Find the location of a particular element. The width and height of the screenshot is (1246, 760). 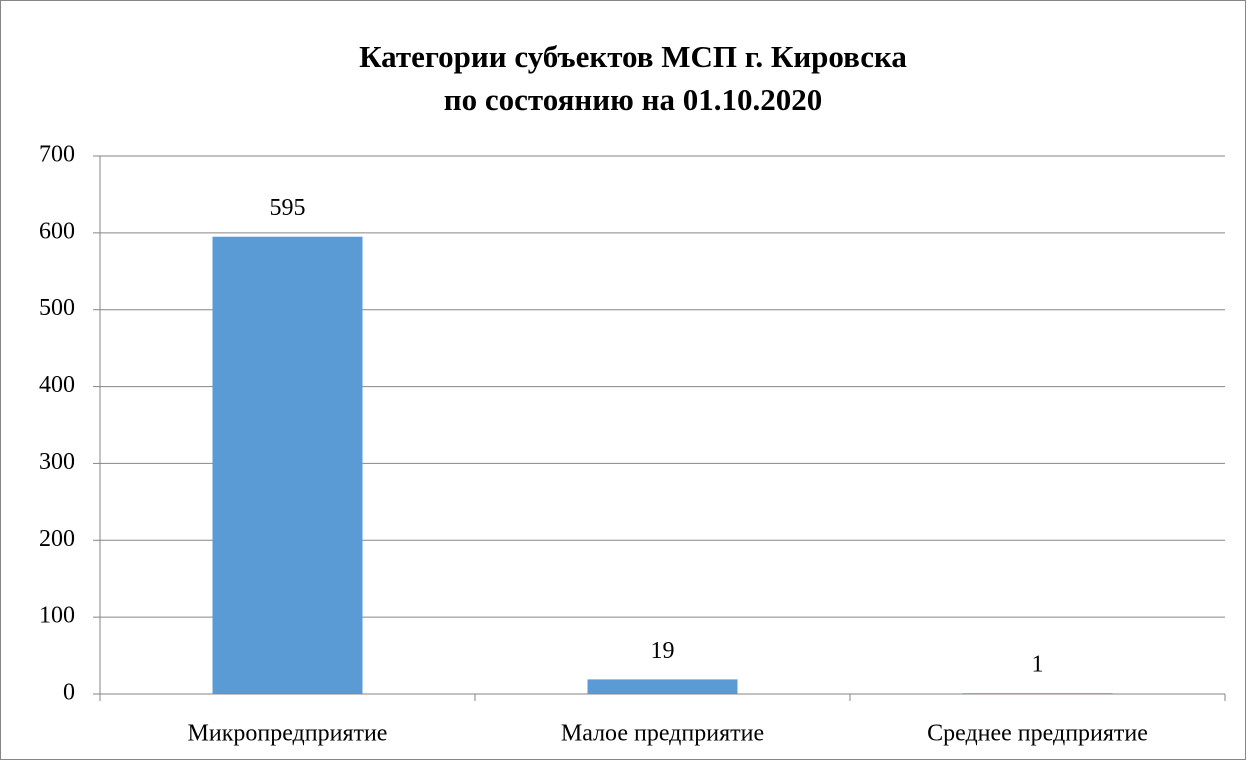

x-tick-label: Малое предприятие is located at coordinates (662, 734).